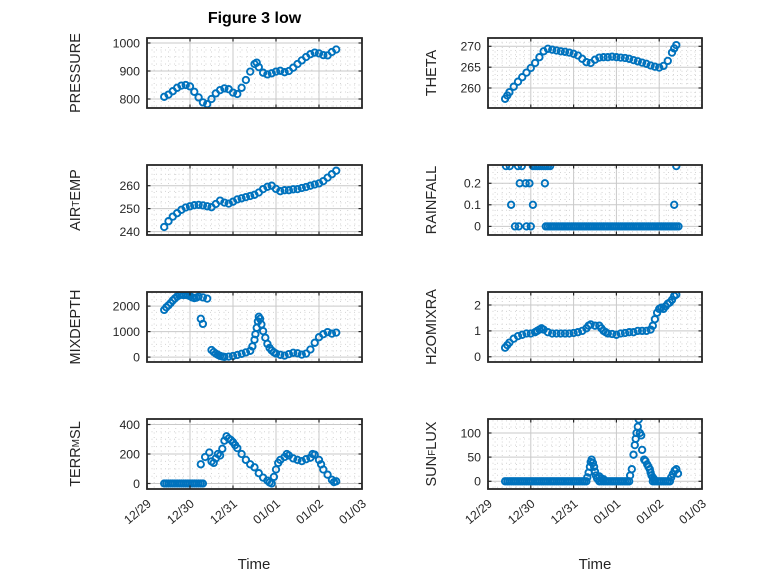 This screenshot has width=778, height=583. Describe the element at coordinates (254, 564) in the screenshot. I see `xlabel-time-left: Time` at that location.